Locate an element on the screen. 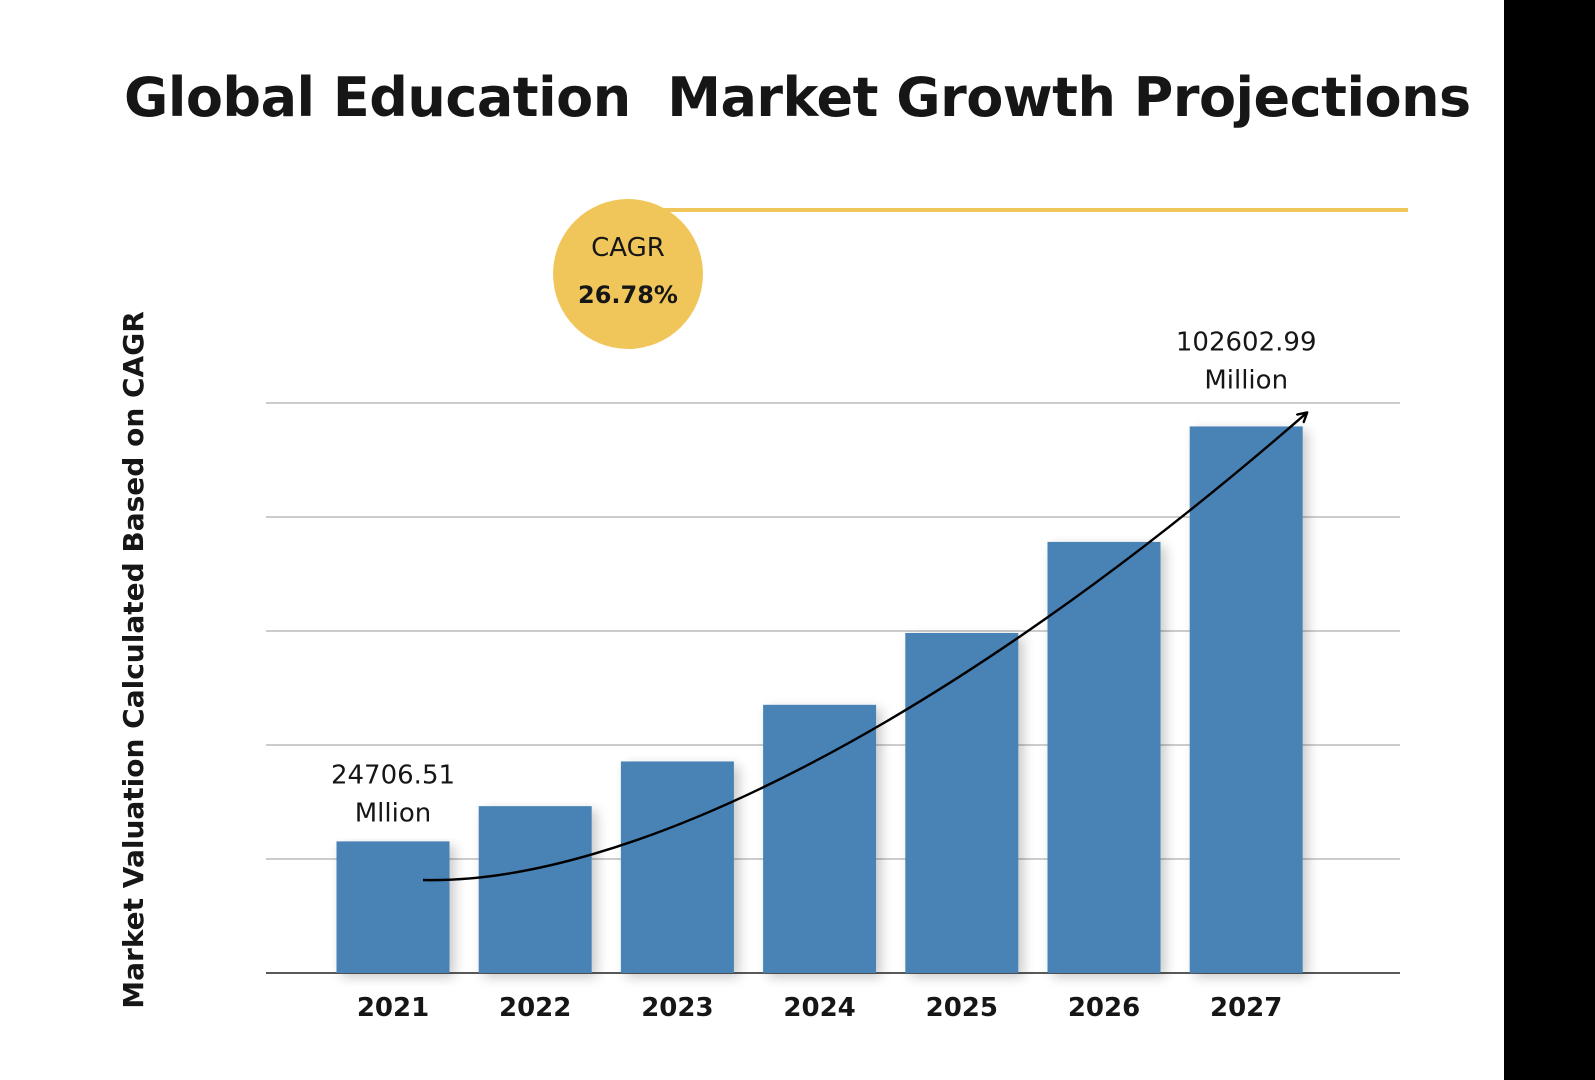  x-tick-label-2026: 2026 is located at coordinates (1104, 1008).